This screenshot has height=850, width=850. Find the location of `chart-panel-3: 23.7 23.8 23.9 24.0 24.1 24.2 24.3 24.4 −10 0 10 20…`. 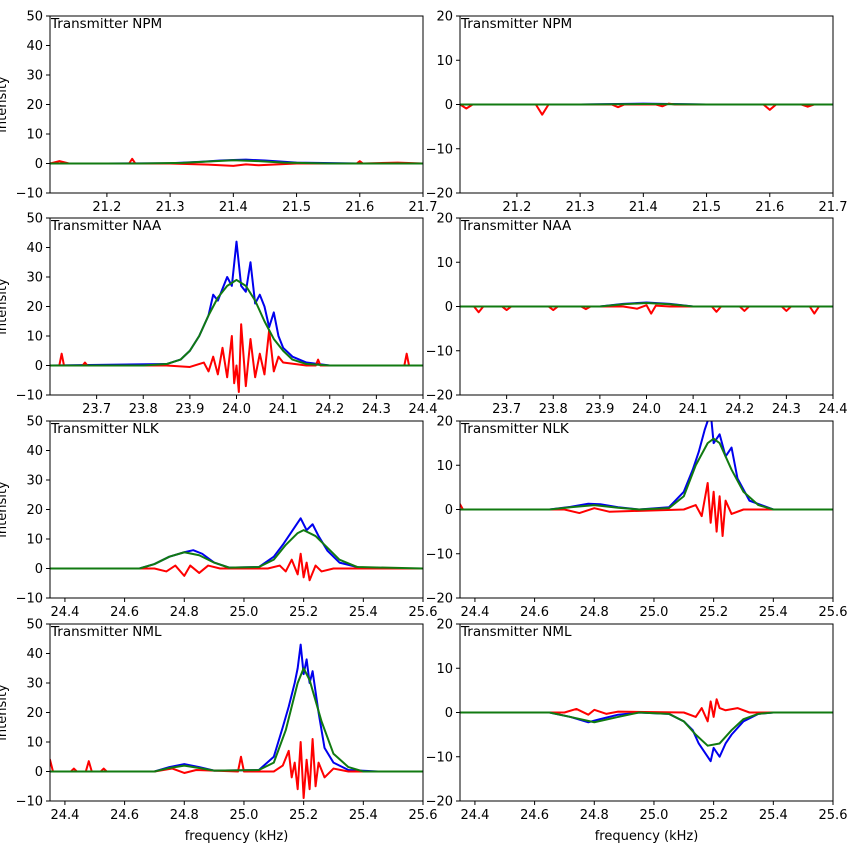

chart-panel-3: 23.7 23.8 23.9 24.0 24.1 24.2 24.3 24.4 −10 0 10 20… is located at coordinates (218, 315).